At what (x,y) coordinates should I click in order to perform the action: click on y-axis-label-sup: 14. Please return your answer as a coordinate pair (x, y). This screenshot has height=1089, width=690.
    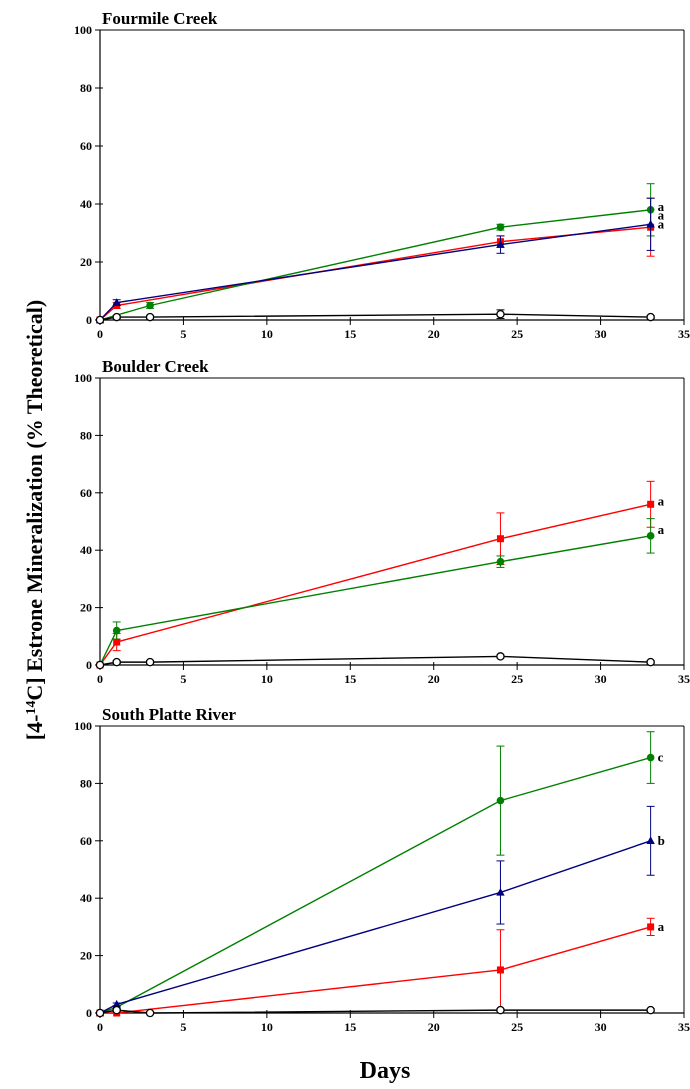
    Looking at the image, I should click on (31, 708).